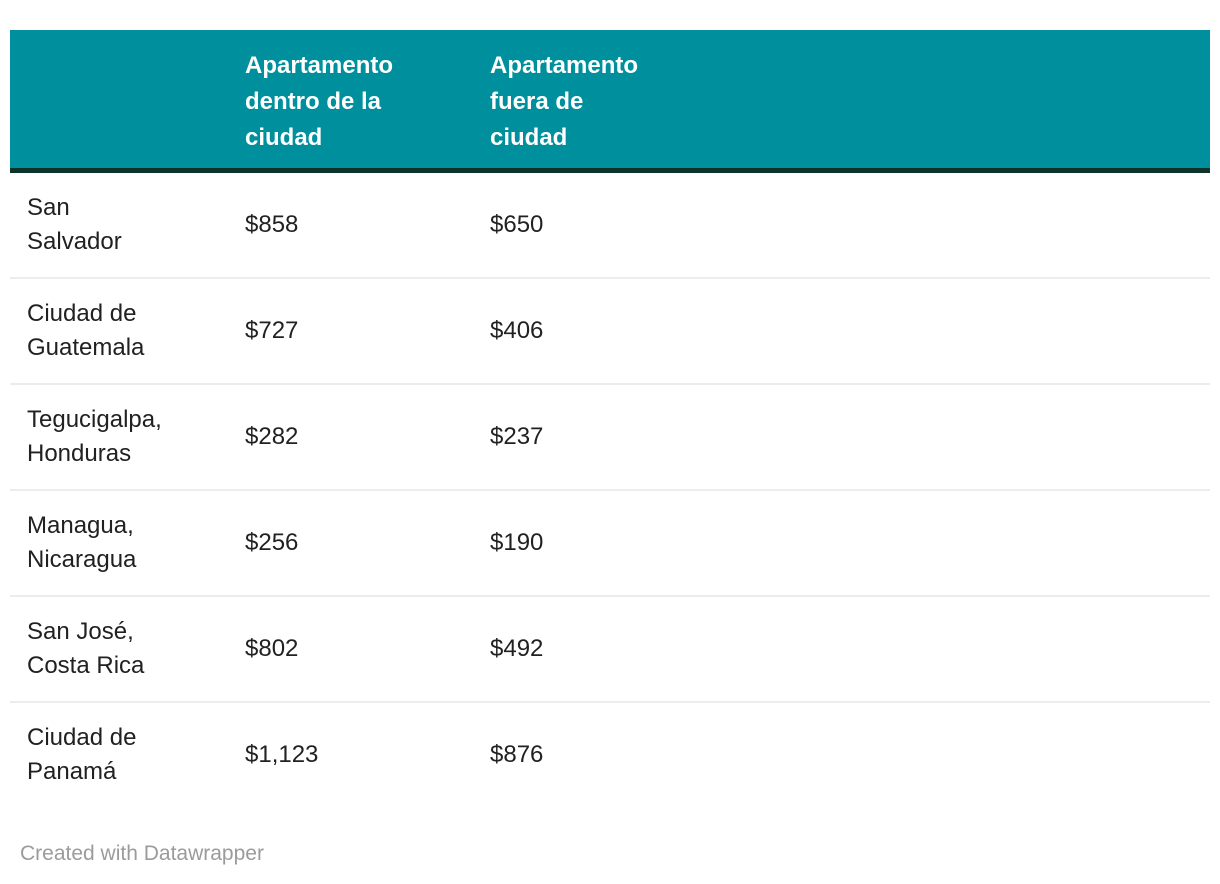 This screenshot has width=1220, height=884. I want to click on table-row-ciudad-de-panama: Ciudad de Panamá $1,123 $876, so click(610, 754).